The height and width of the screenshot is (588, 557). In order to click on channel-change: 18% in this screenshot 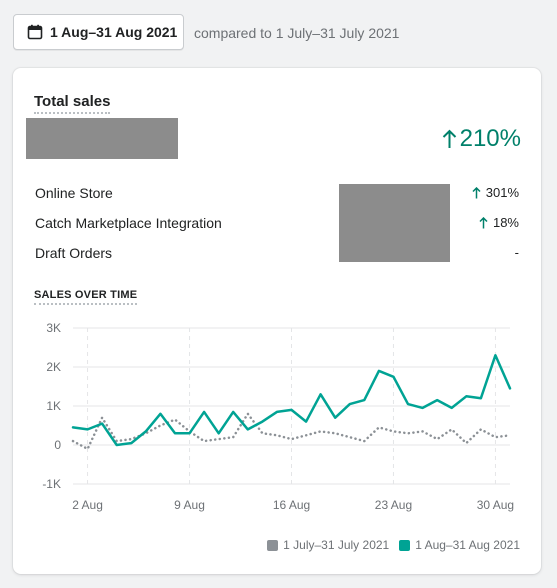, I will do `click(499, 222)`.